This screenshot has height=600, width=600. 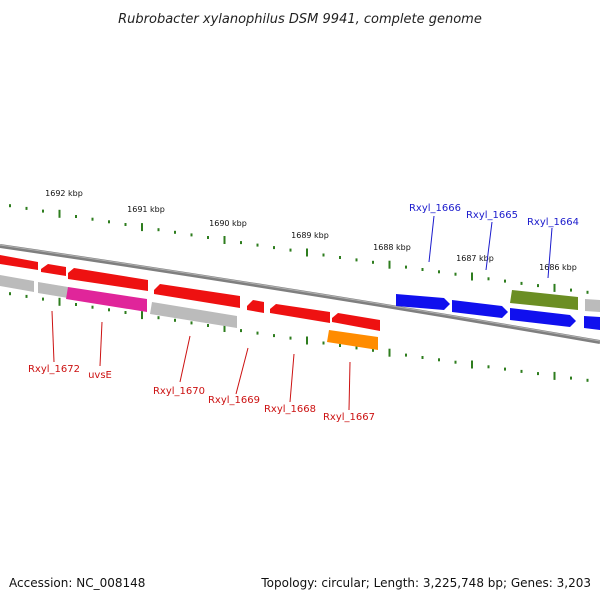 I want to click on accession-label: Accession: NC_008148, so click(x=77, y=583).